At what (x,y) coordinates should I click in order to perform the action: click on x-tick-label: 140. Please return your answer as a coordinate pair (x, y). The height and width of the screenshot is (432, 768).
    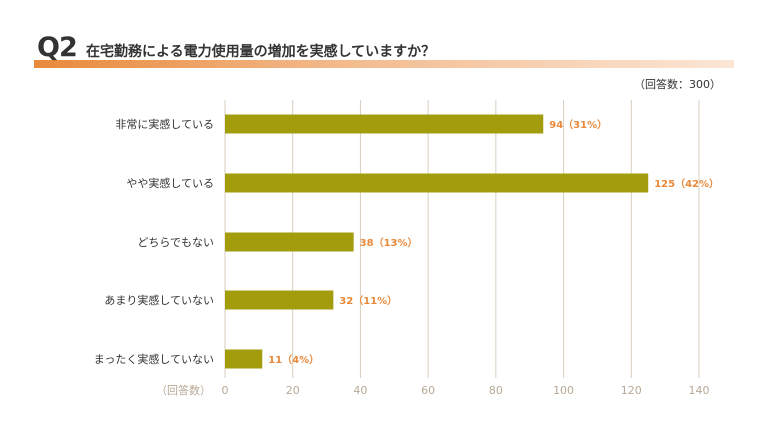
    Looking at the image, I should click on (699, 390).